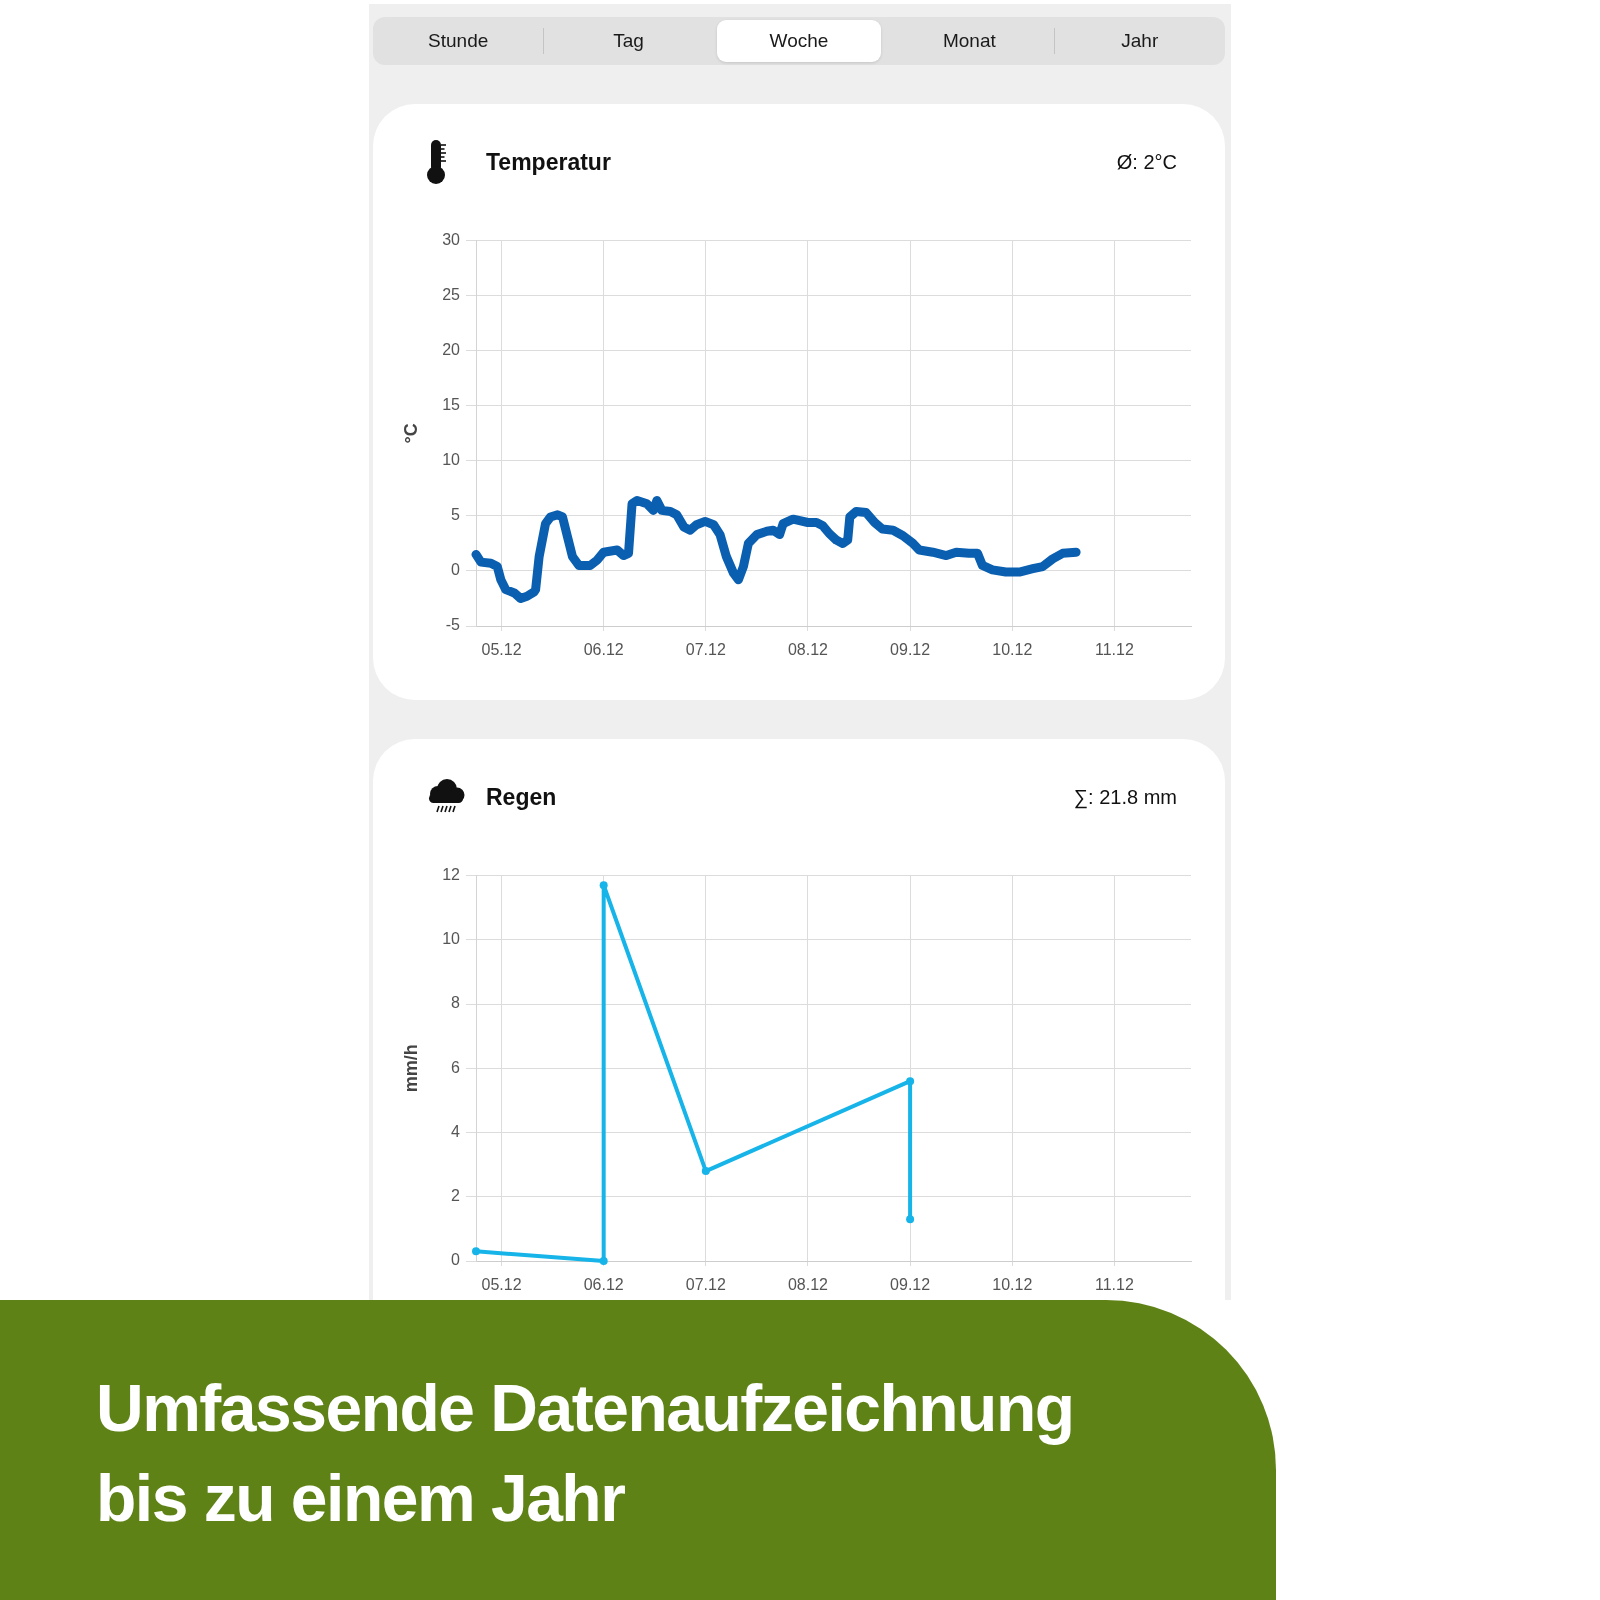 The image size is (1600, 1600). Describe the element at coordinates (628, 41) in the screenshot. I see `tab: Tag` at that location.